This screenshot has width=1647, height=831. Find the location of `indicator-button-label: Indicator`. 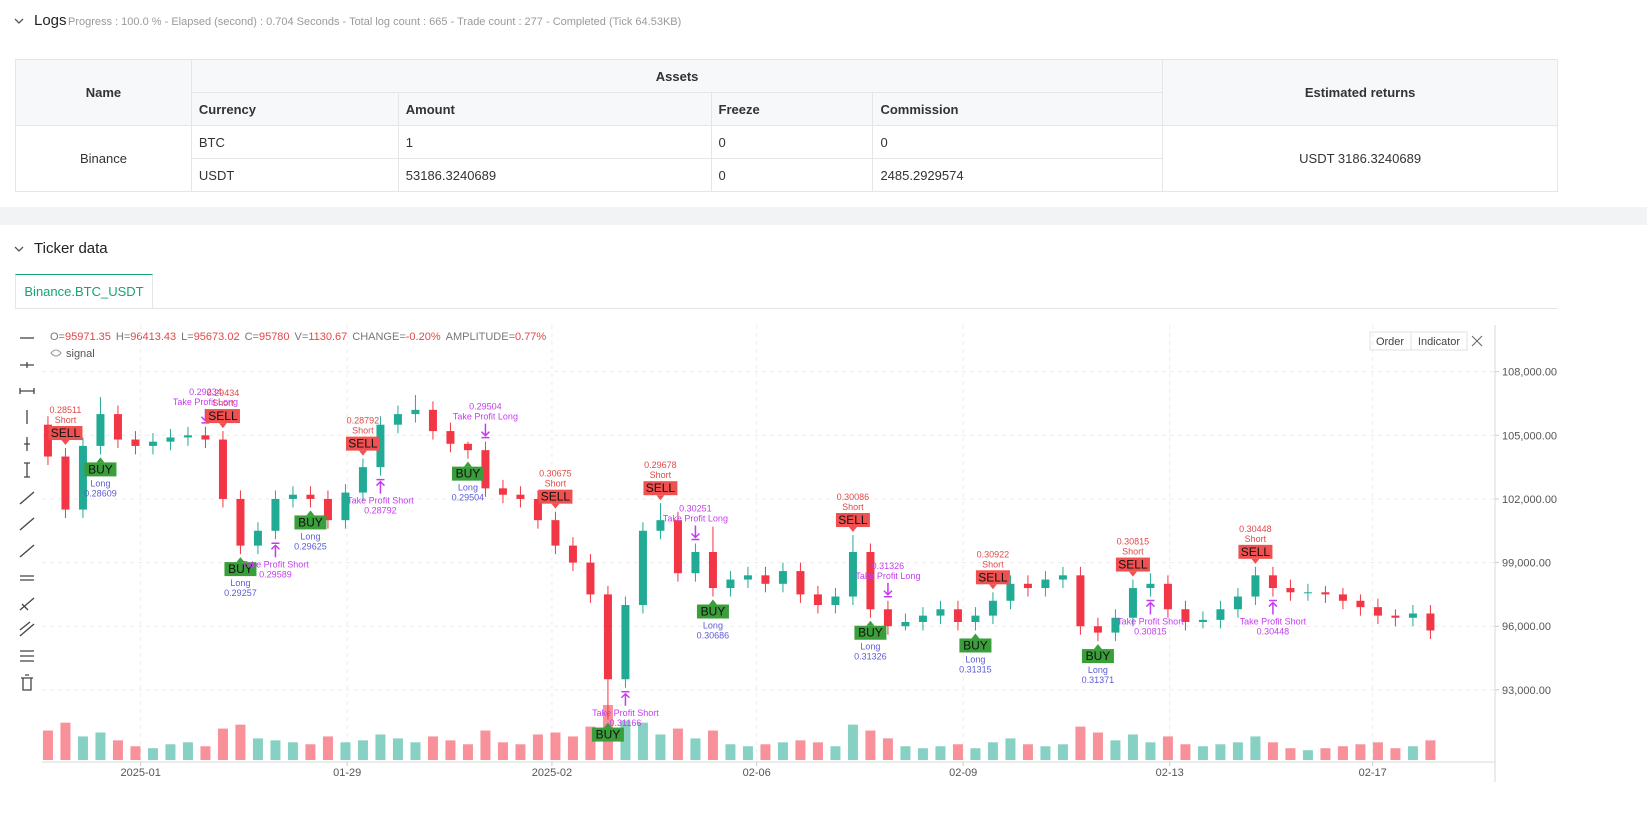

indicator-button-label: Indicator is located at coordinates (1439, 342).